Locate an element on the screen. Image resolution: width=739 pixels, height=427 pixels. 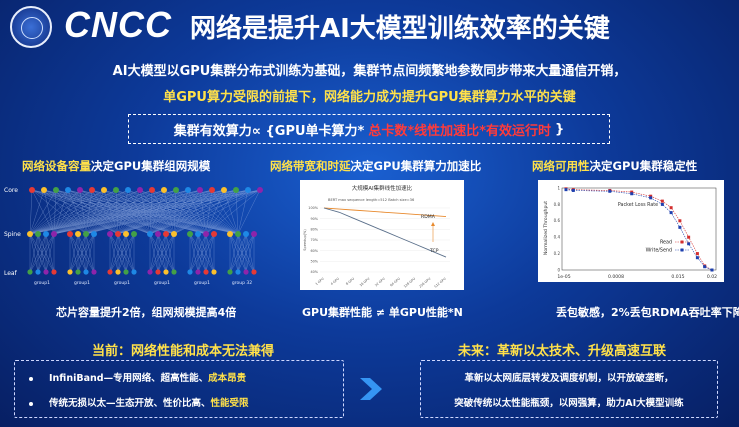
future-line-1: 革新以太网底层转发及调度机制，以开放破垄断， is located at coordinates (569, 378).